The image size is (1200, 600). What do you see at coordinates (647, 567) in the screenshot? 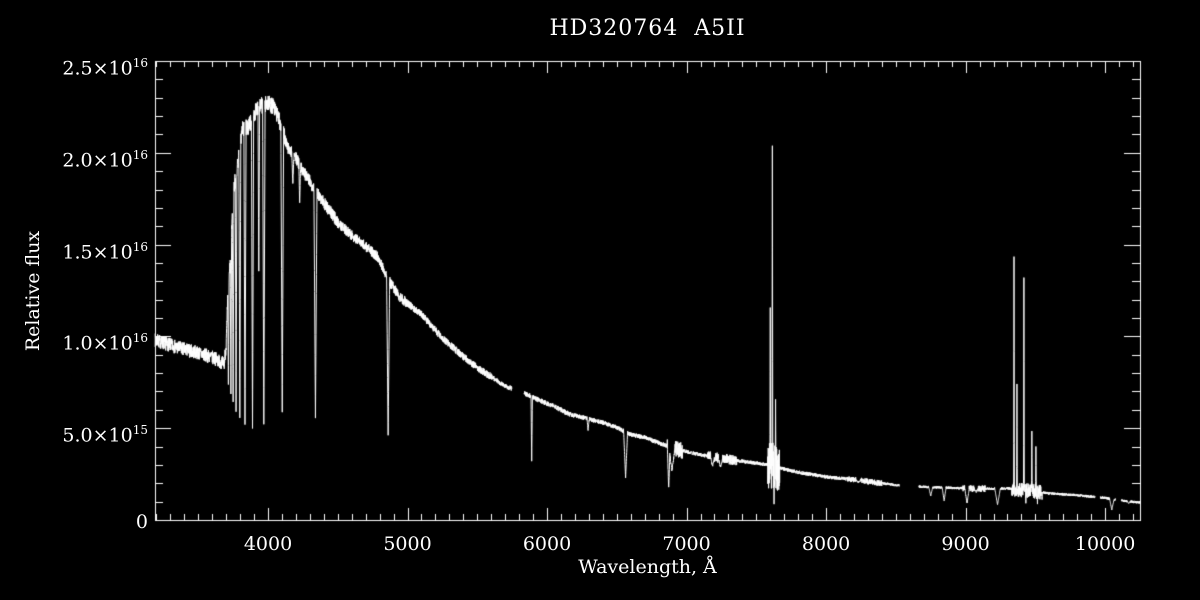
I see `x-axis-label: Wavelength, Å` at bounding box center [647, 567].